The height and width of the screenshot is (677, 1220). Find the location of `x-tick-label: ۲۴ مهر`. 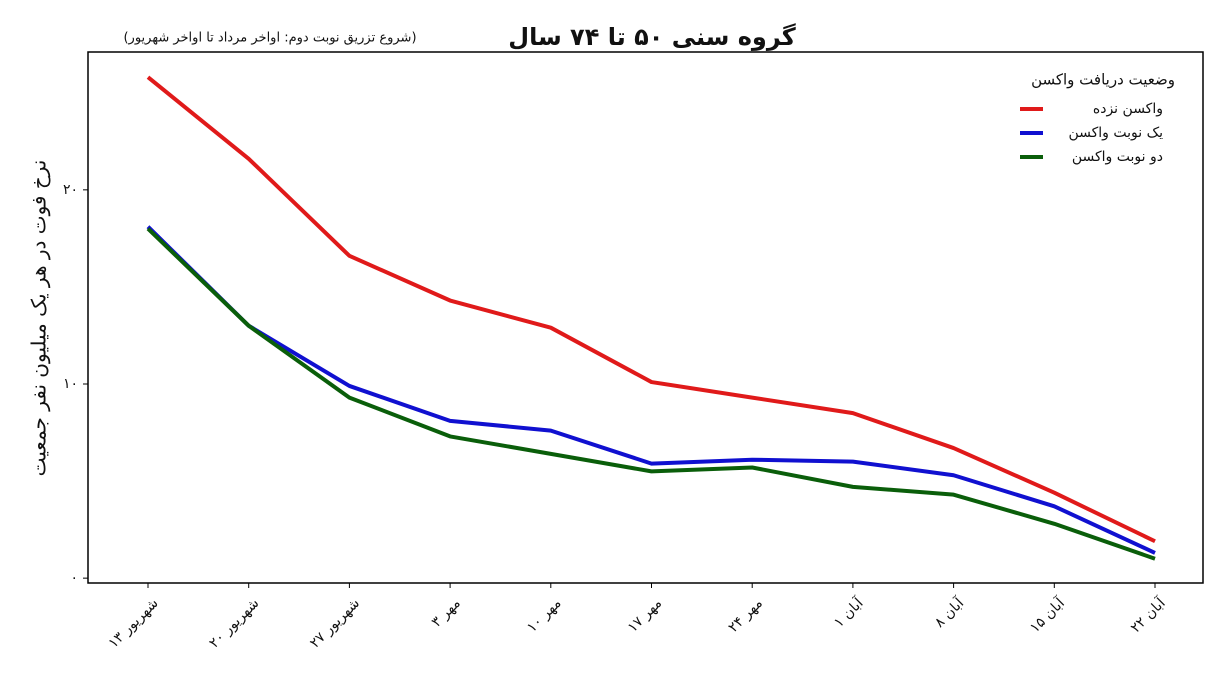

x-tick-label: ۲۴ مهر is located at coordinates (745, 615).